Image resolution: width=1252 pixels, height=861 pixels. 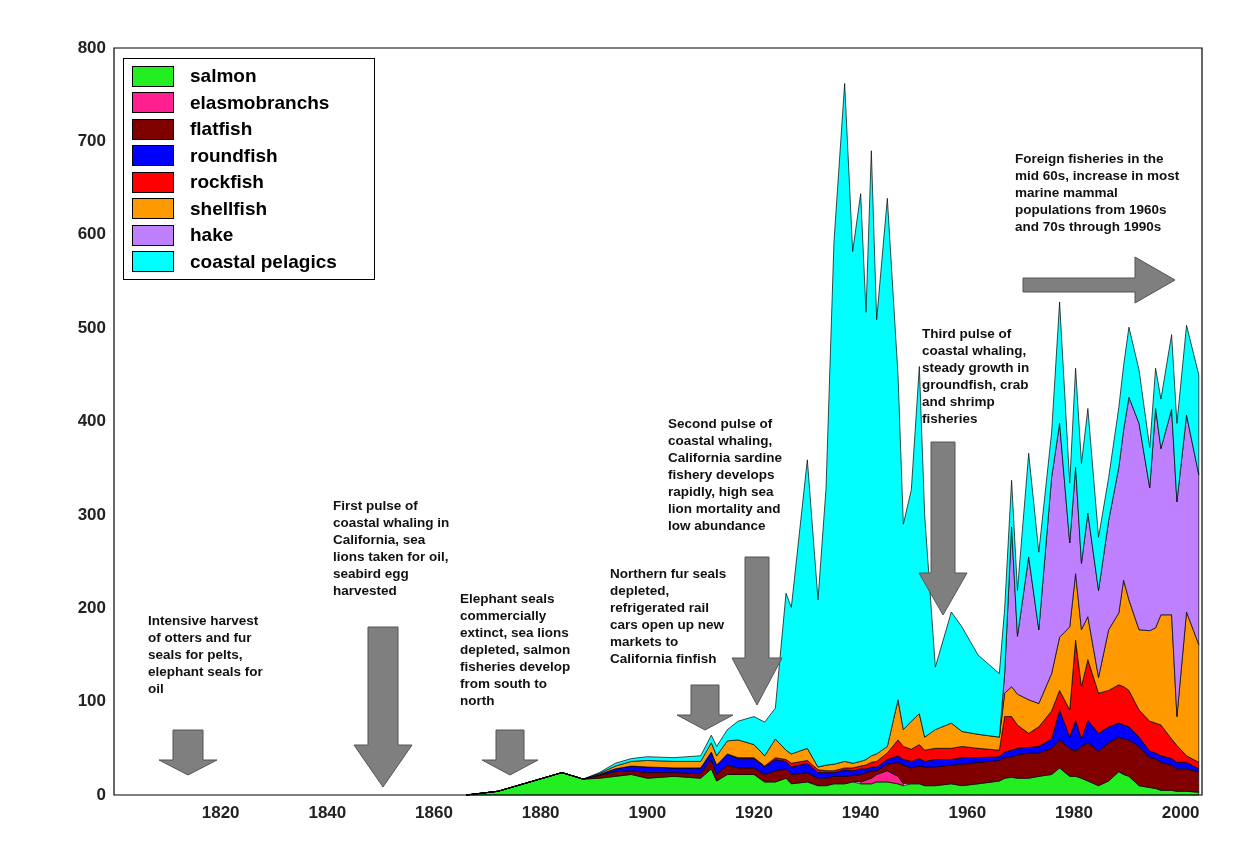 I want to click on x-tick-label: 1860, so click(x=434, y=812).